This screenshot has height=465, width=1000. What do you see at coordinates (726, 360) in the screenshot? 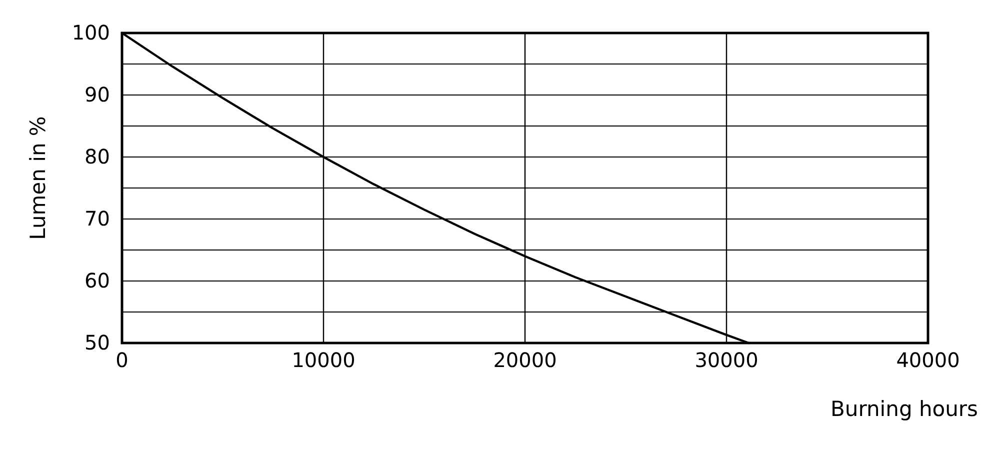
I see `x-tick-label: 30000` at bounding box center [726, 360].